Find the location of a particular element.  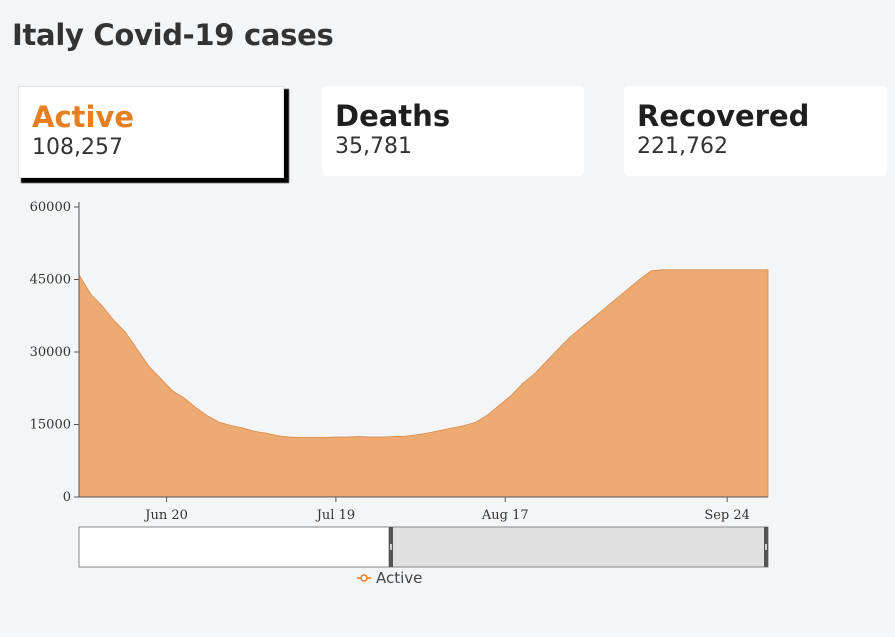

x-tick-label: Sep 24 is located at coordinates (727, 515).